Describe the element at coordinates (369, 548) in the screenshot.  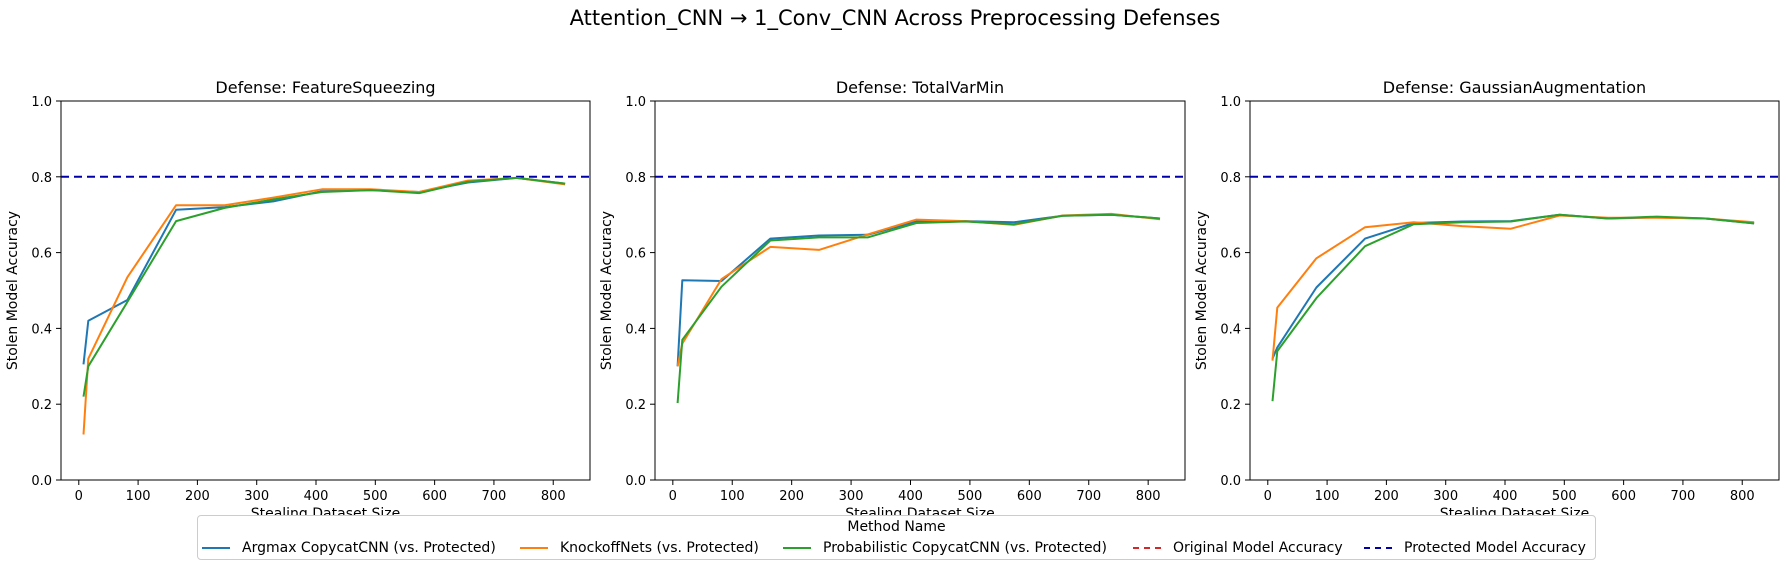
I see `legend-label: Argmax CopycatCNN (vs. Protected)` at that location.